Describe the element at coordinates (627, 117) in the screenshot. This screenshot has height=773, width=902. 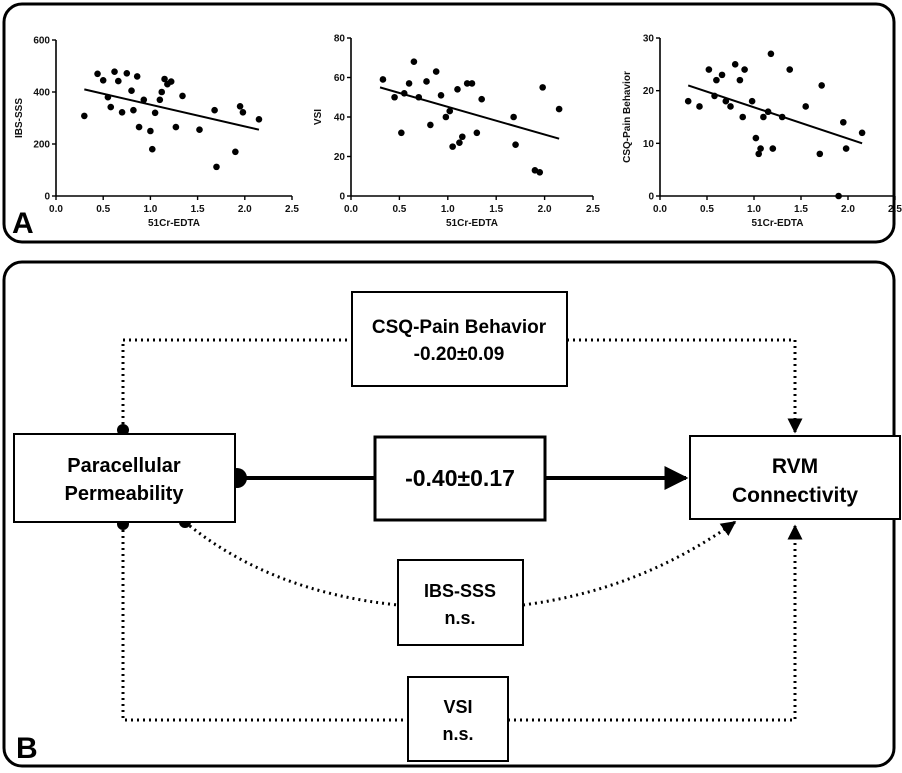
I see `y-axis-label: CSQ-Pain Behavior` at that location.